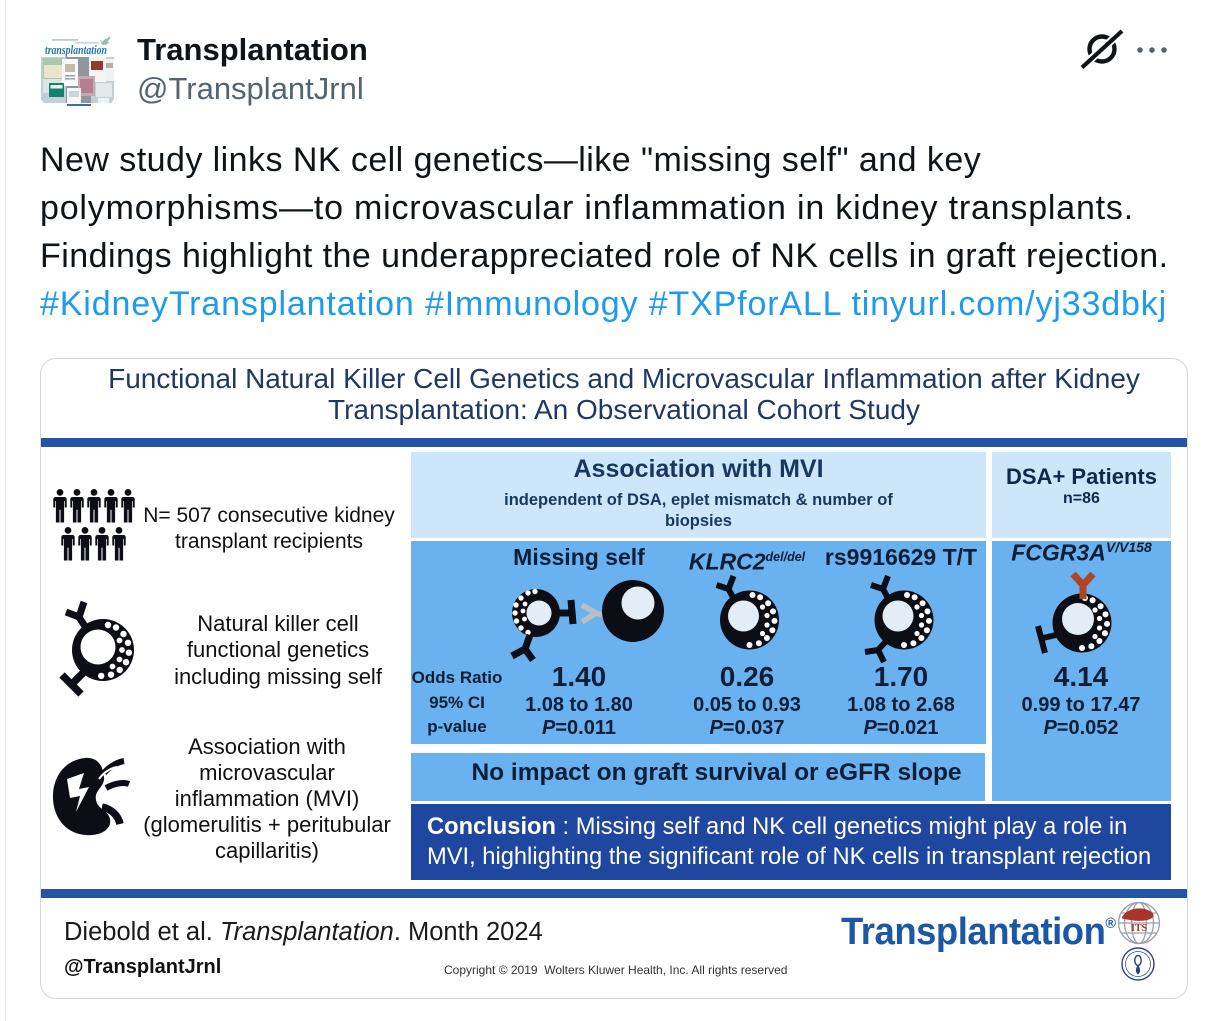 The image size is (1205, 1021). What do you see at coordinates (76, 49) in the screenshot?
I see `svg-text: transplantation` at bounding box center [76, 49].